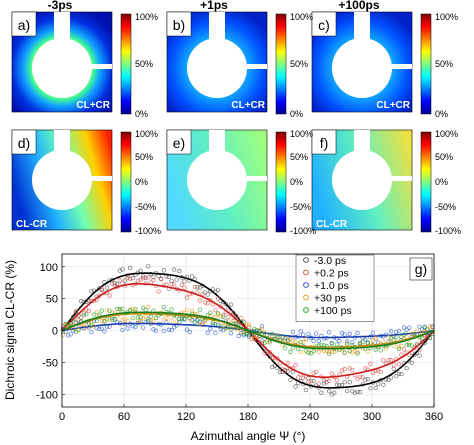  I want to click on colorbar-diff-2: 100% 50% 0% -50% -100%, so click(295, 182).